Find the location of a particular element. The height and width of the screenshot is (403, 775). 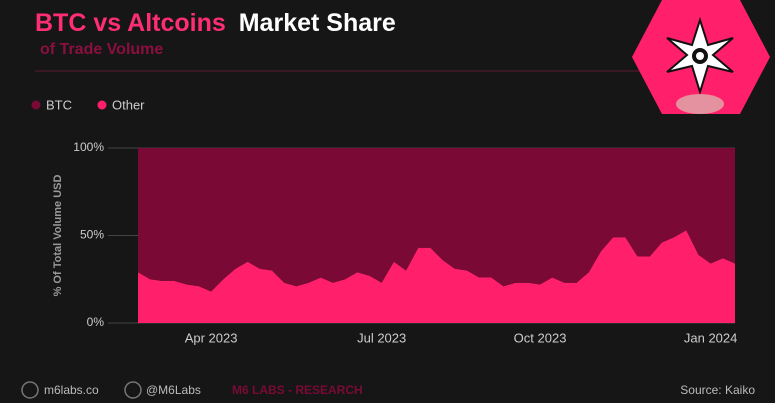

y-tick-label: 50% is located at coordinates (92, 235).